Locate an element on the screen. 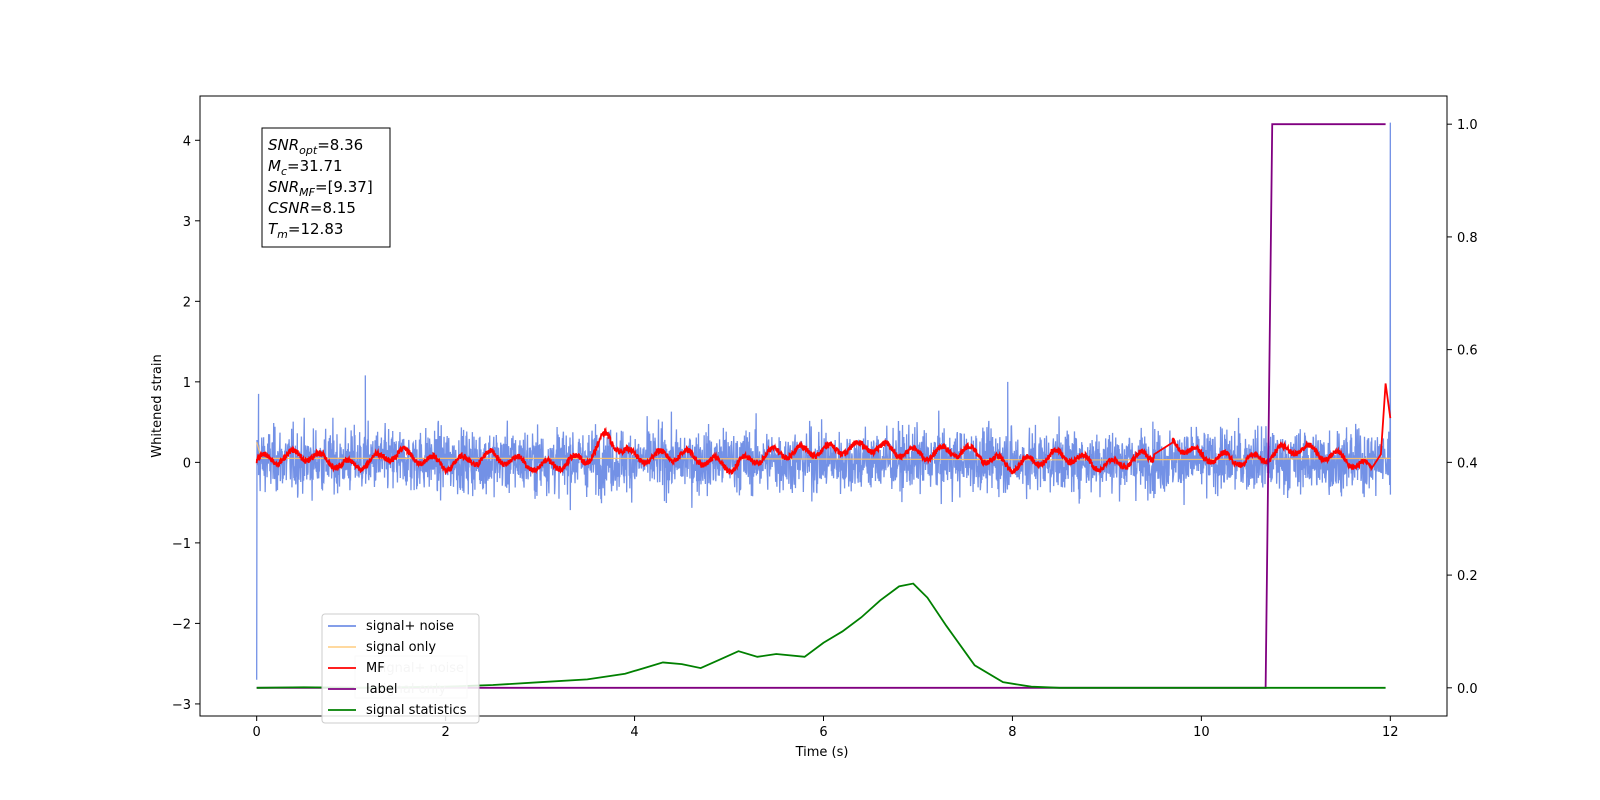  annotation-frame is located at coordinates (326, 187).